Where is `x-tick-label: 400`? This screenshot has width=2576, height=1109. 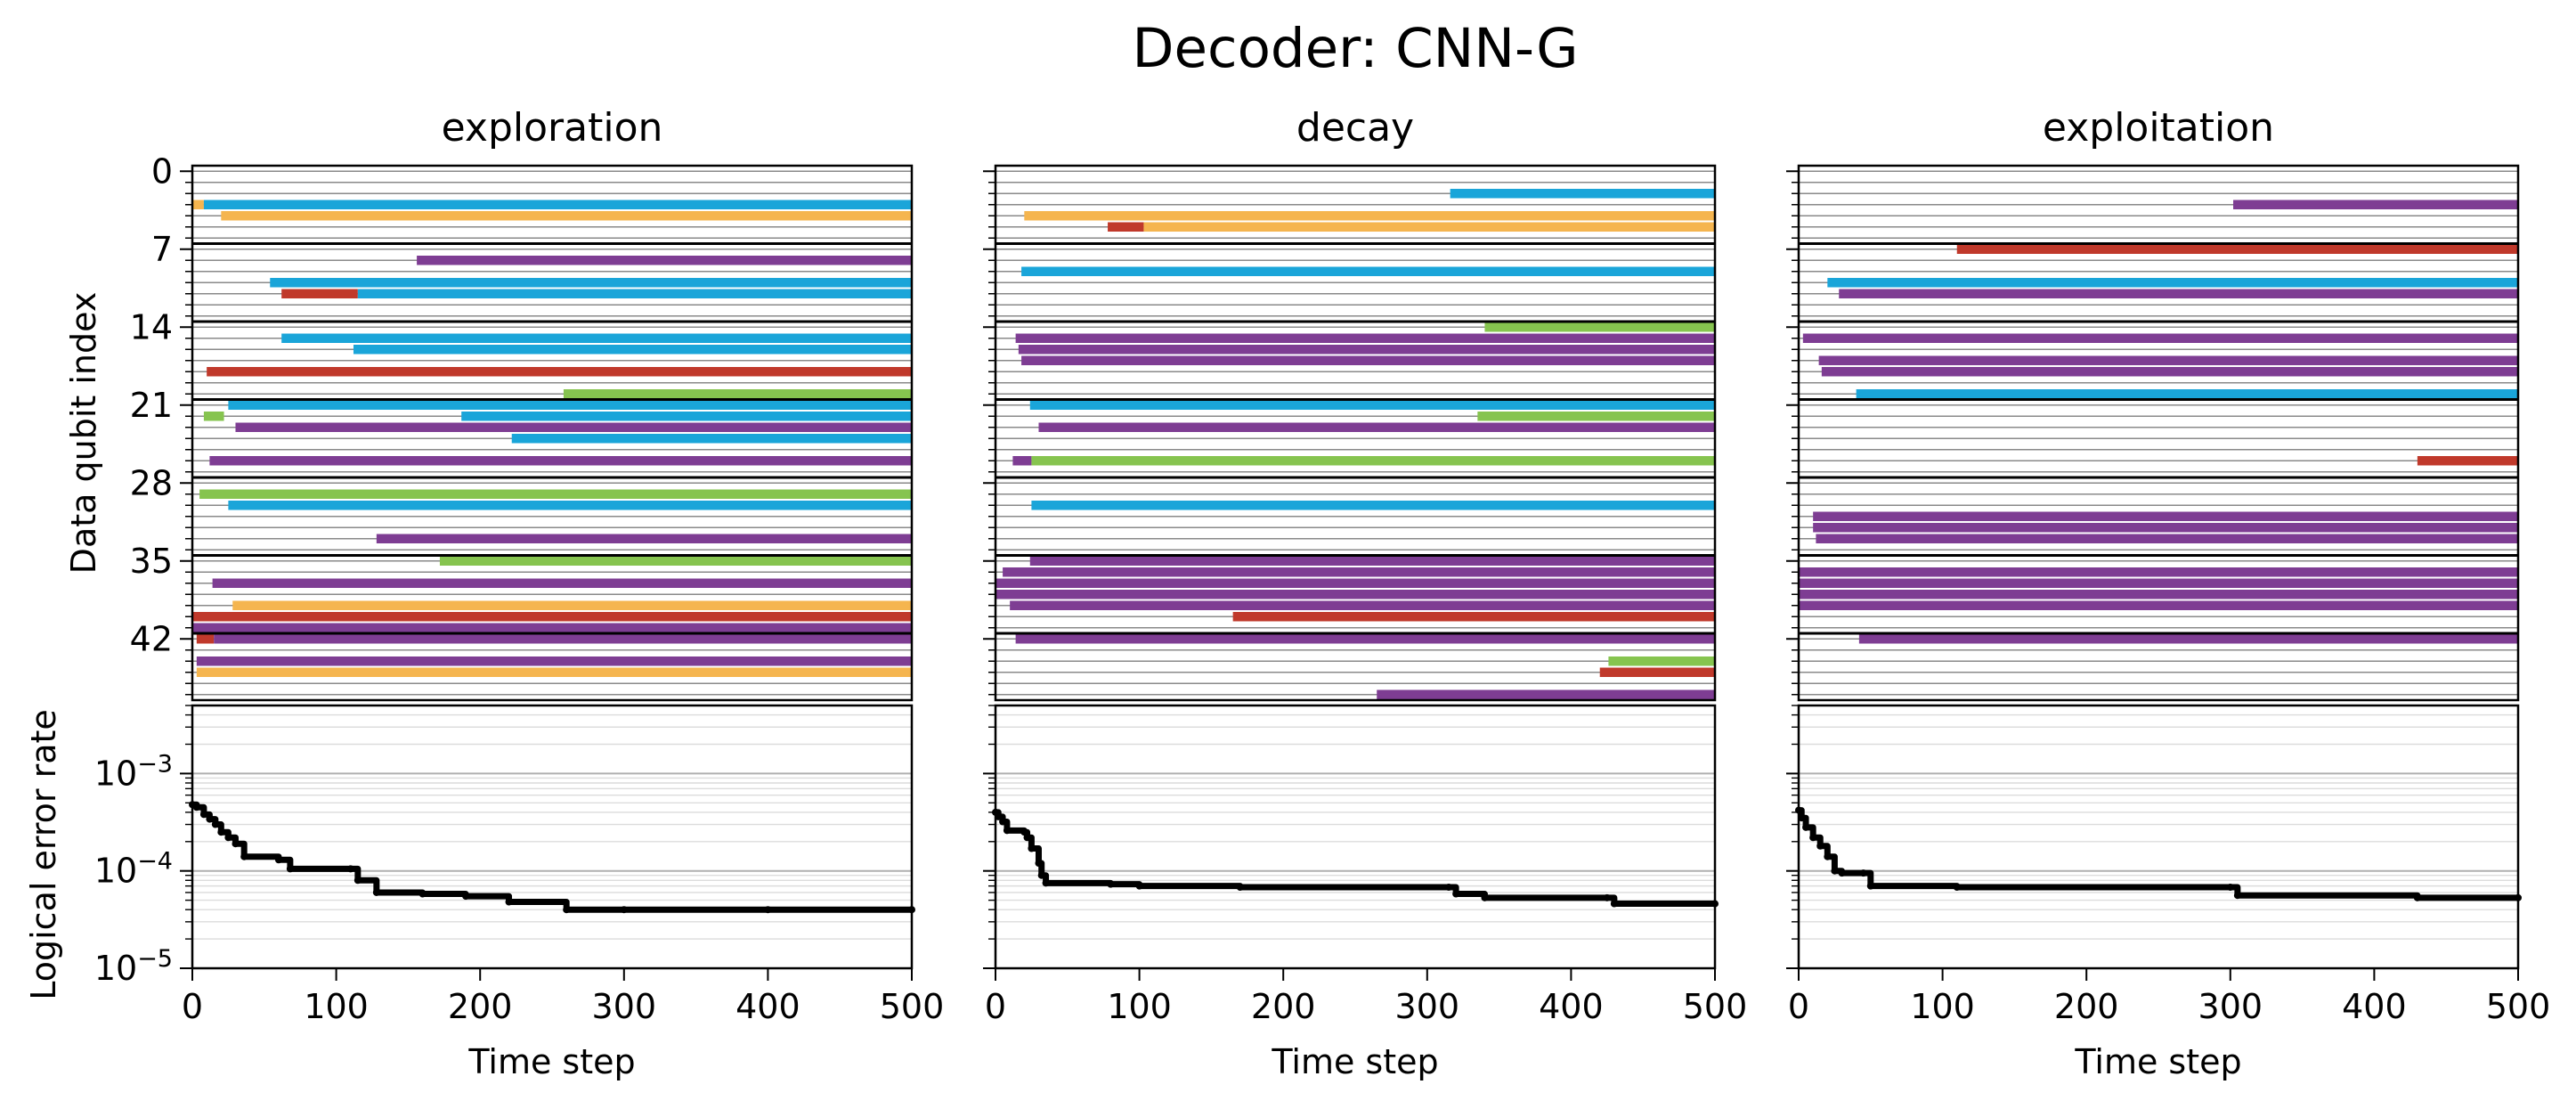 x-tick-label: 400 is located at coordinates (1571, 1006).